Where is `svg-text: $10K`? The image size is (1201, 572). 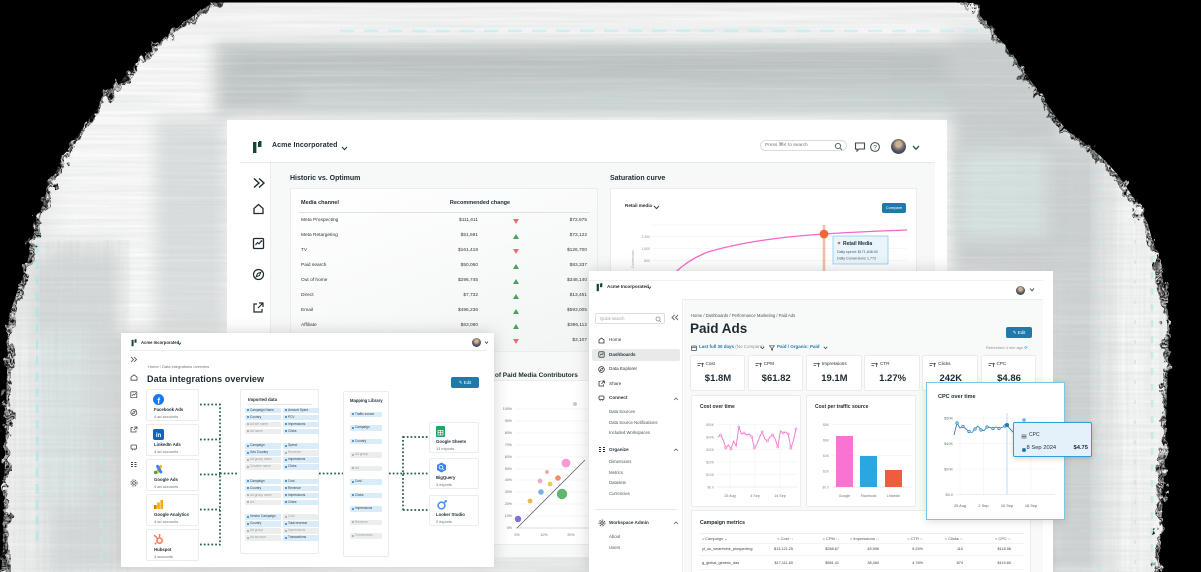
svg-text: $10K is located at coordinates (710, 475).